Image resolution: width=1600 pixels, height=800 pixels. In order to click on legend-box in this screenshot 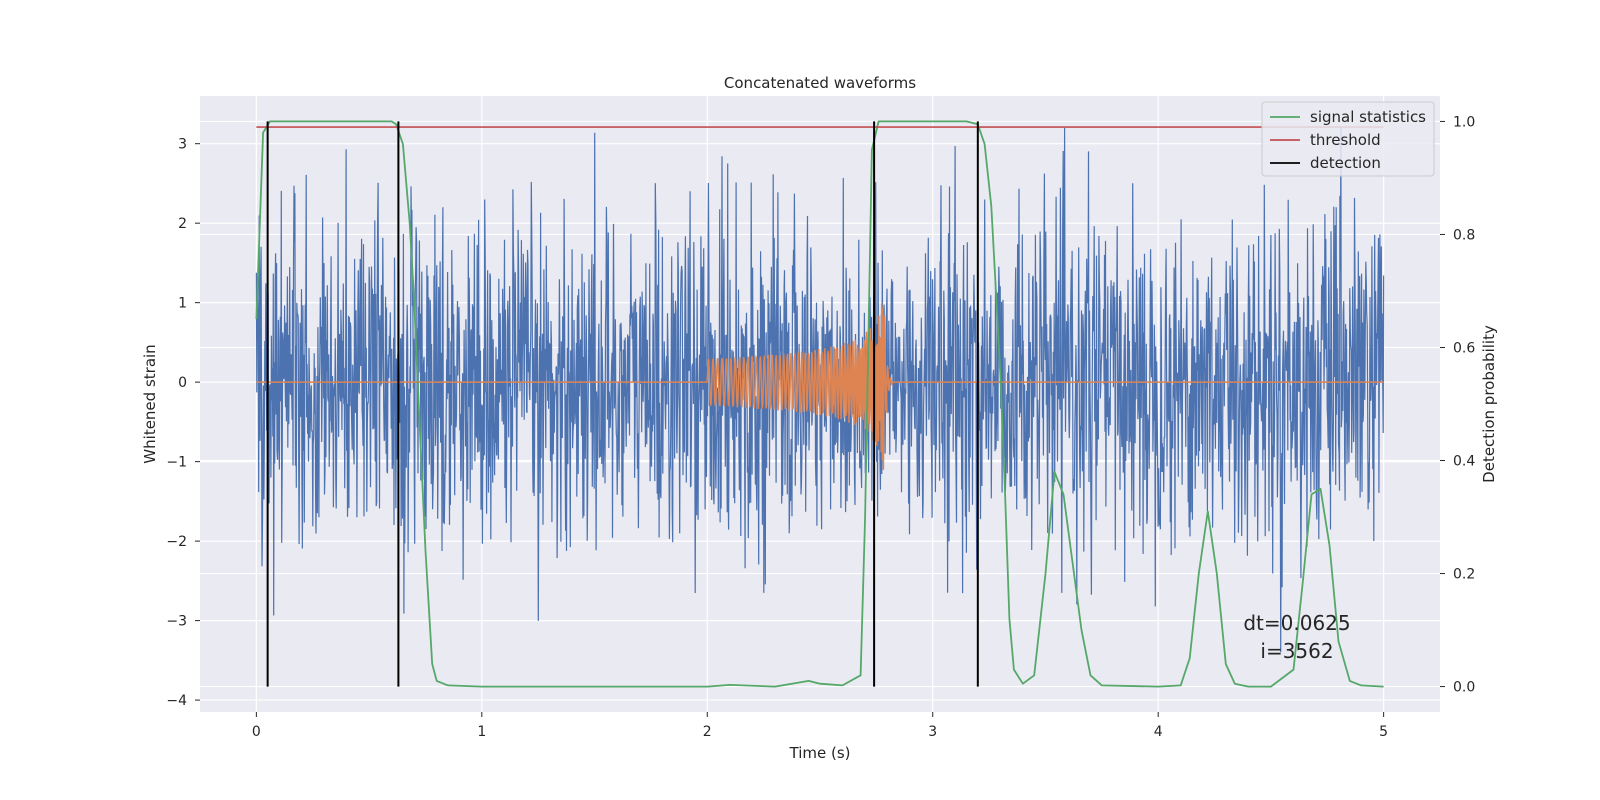, I will do `click(1348, 139)`.